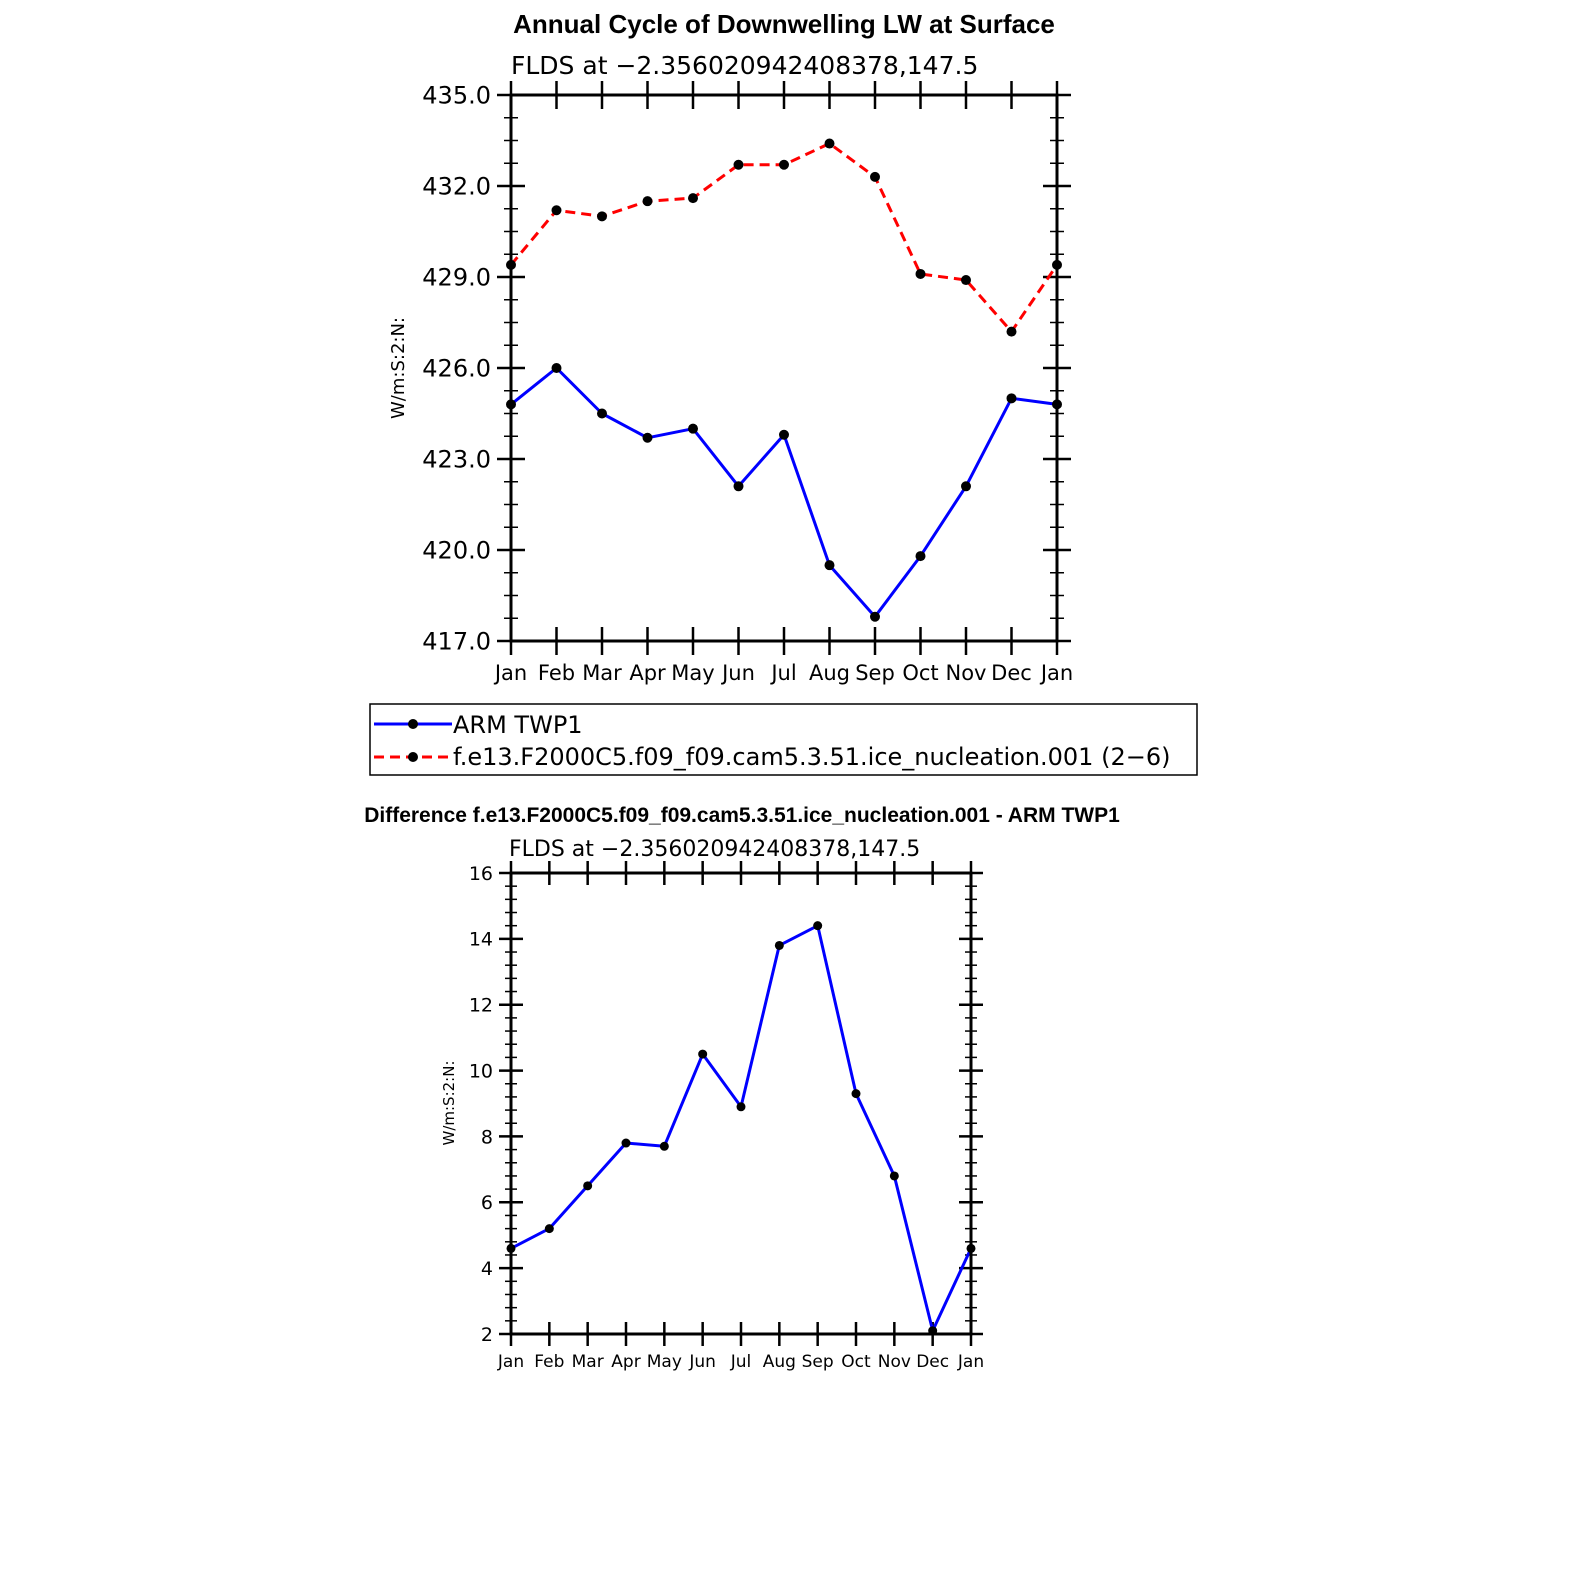  Describe the element at coordinates (413, 724) in the screenshot. I see `legend-marker-arm-twp1` at that location.